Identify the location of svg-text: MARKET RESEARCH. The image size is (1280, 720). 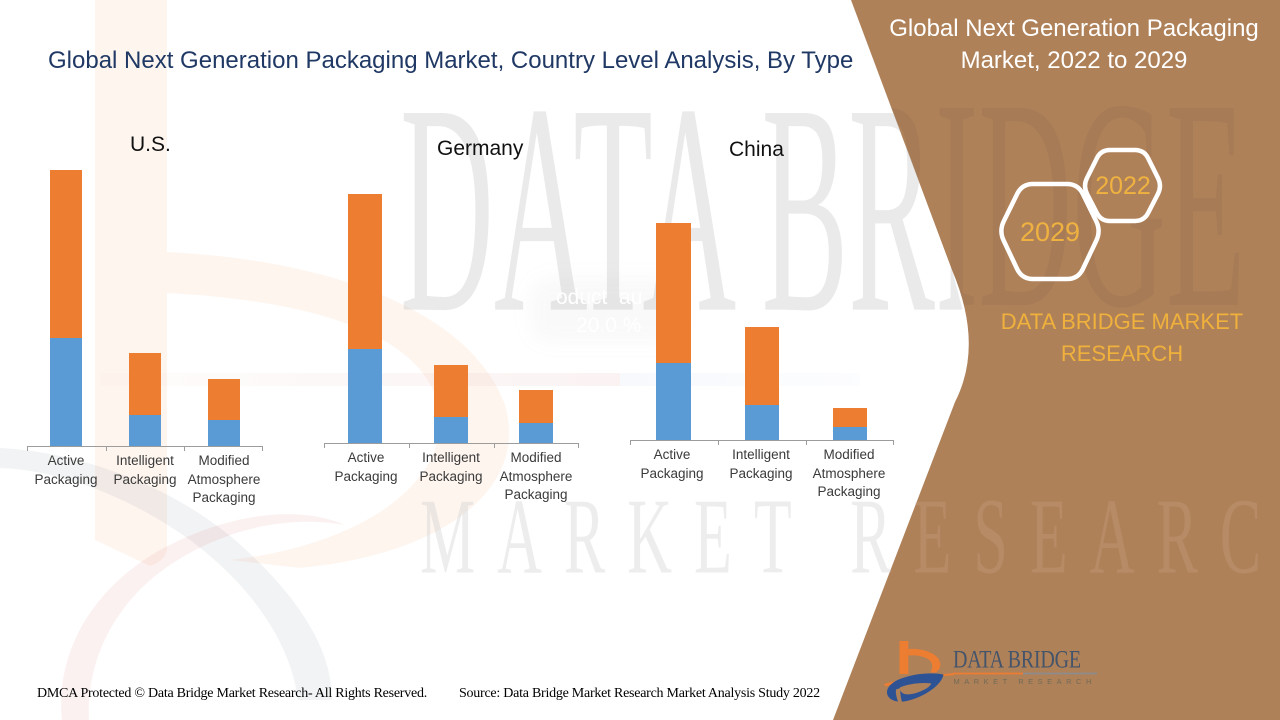
(1025, 681).